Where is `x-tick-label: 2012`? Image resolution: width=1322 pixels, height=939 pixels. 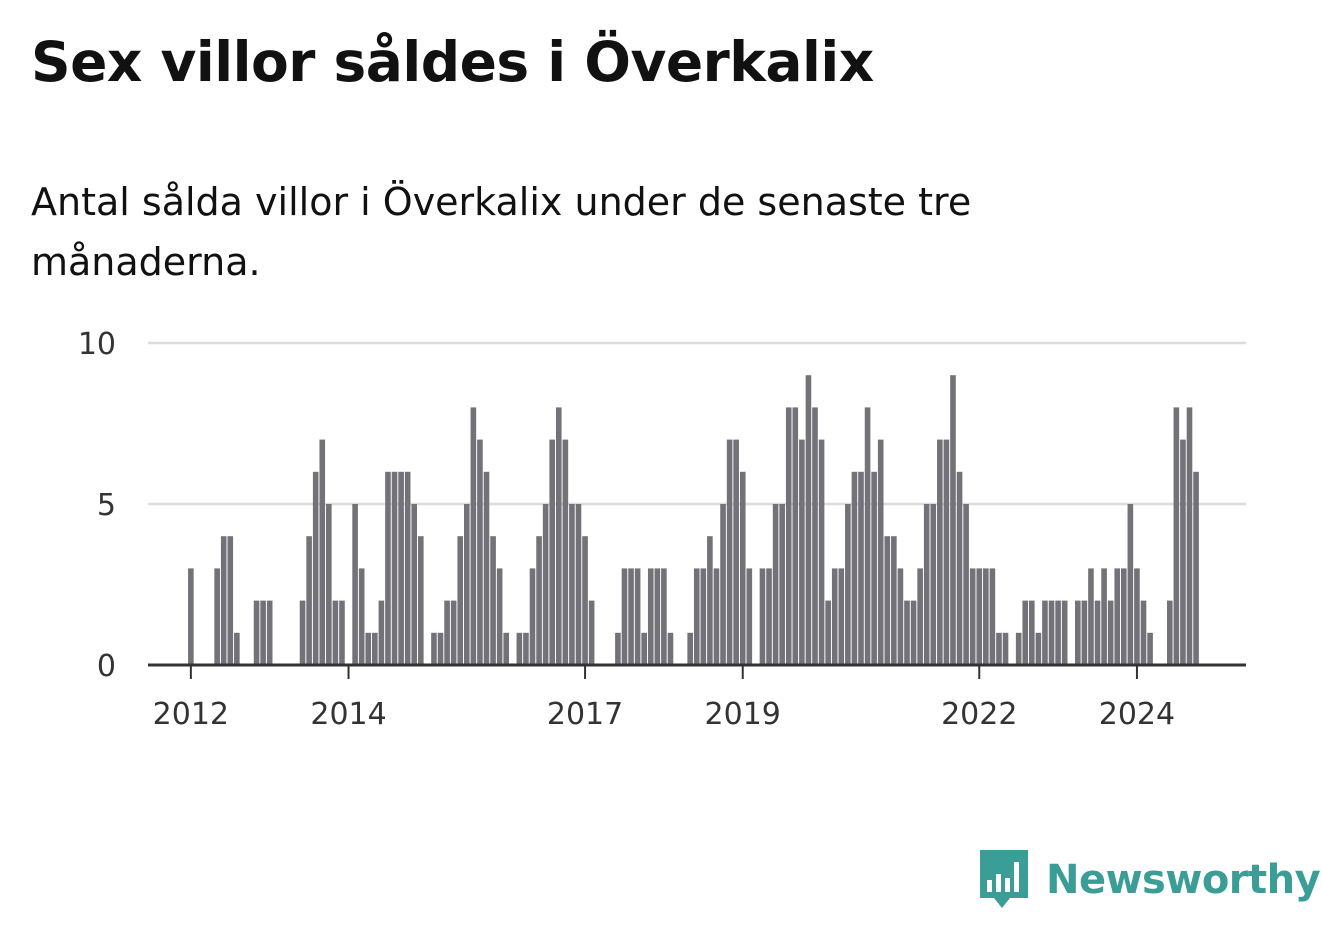 x-tick-label: 2012 is located at coordinates (191, 714).